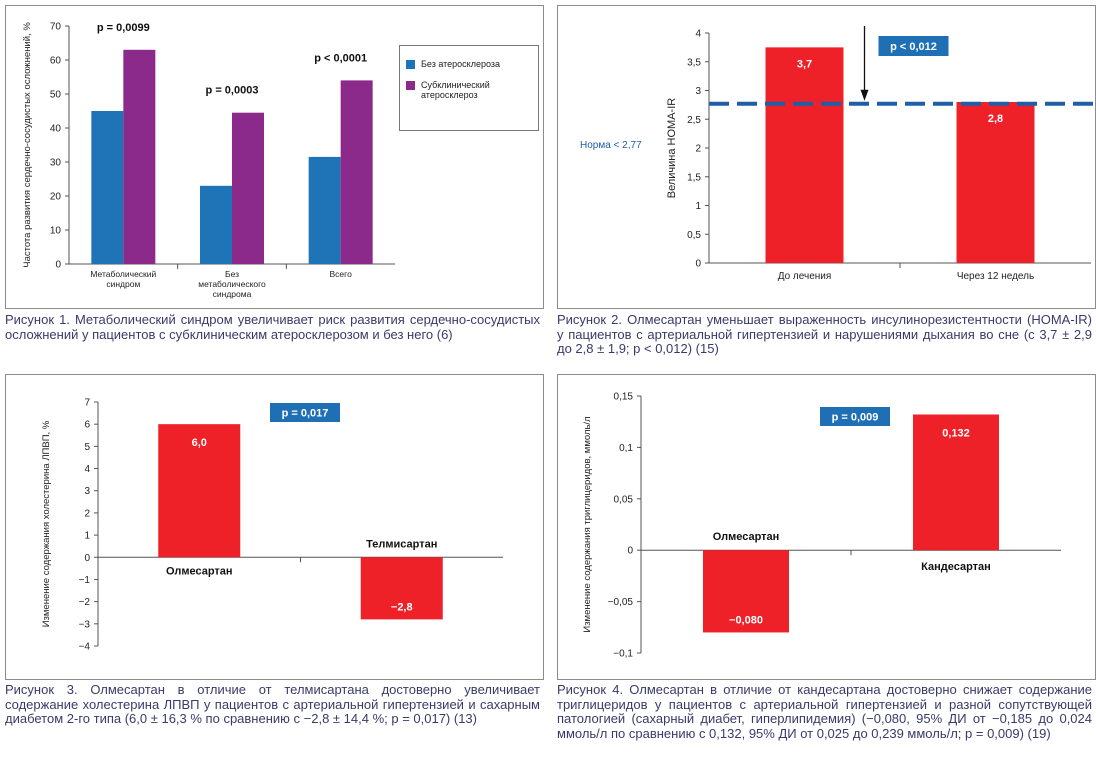 Image resolution: width=1096 pixels, height=763 pixels. I want to click on legend-label: Без атеросклероза, so click(461, 64).